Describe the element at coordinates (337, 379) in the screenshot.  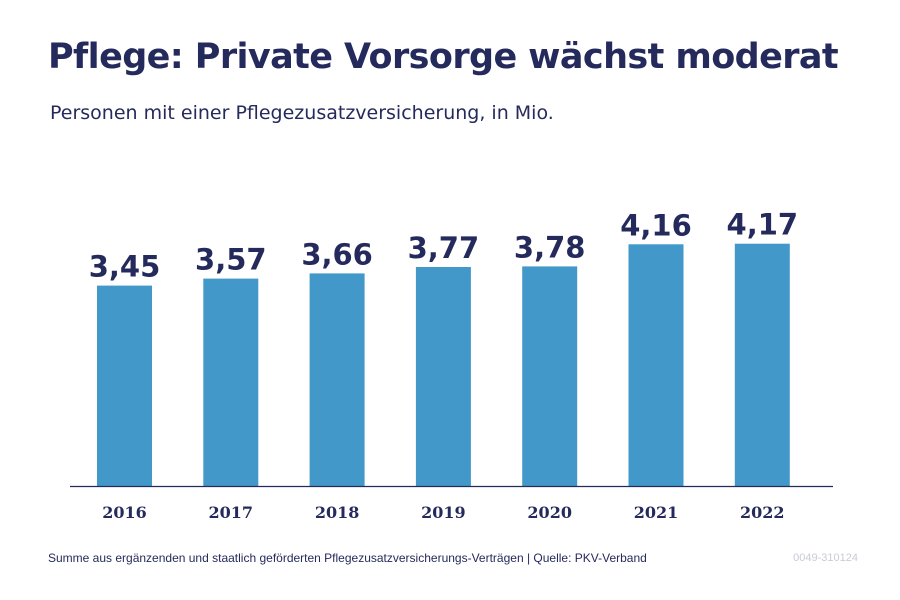
I see `bar-2018` at that location.